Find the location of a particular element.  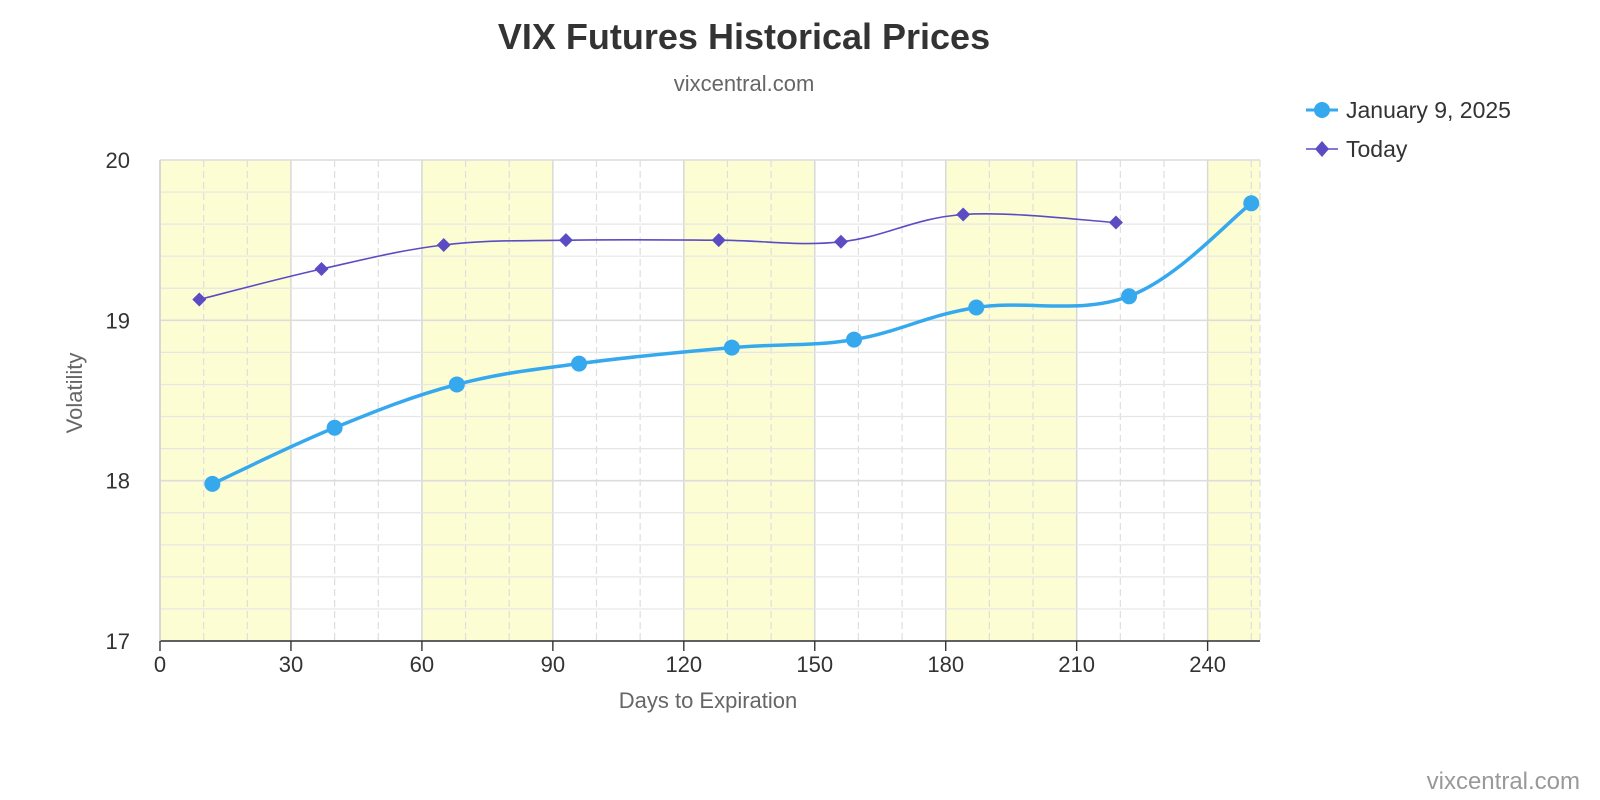

chart-subtitle: vixcentral.com is located at coordinates (744, 83).